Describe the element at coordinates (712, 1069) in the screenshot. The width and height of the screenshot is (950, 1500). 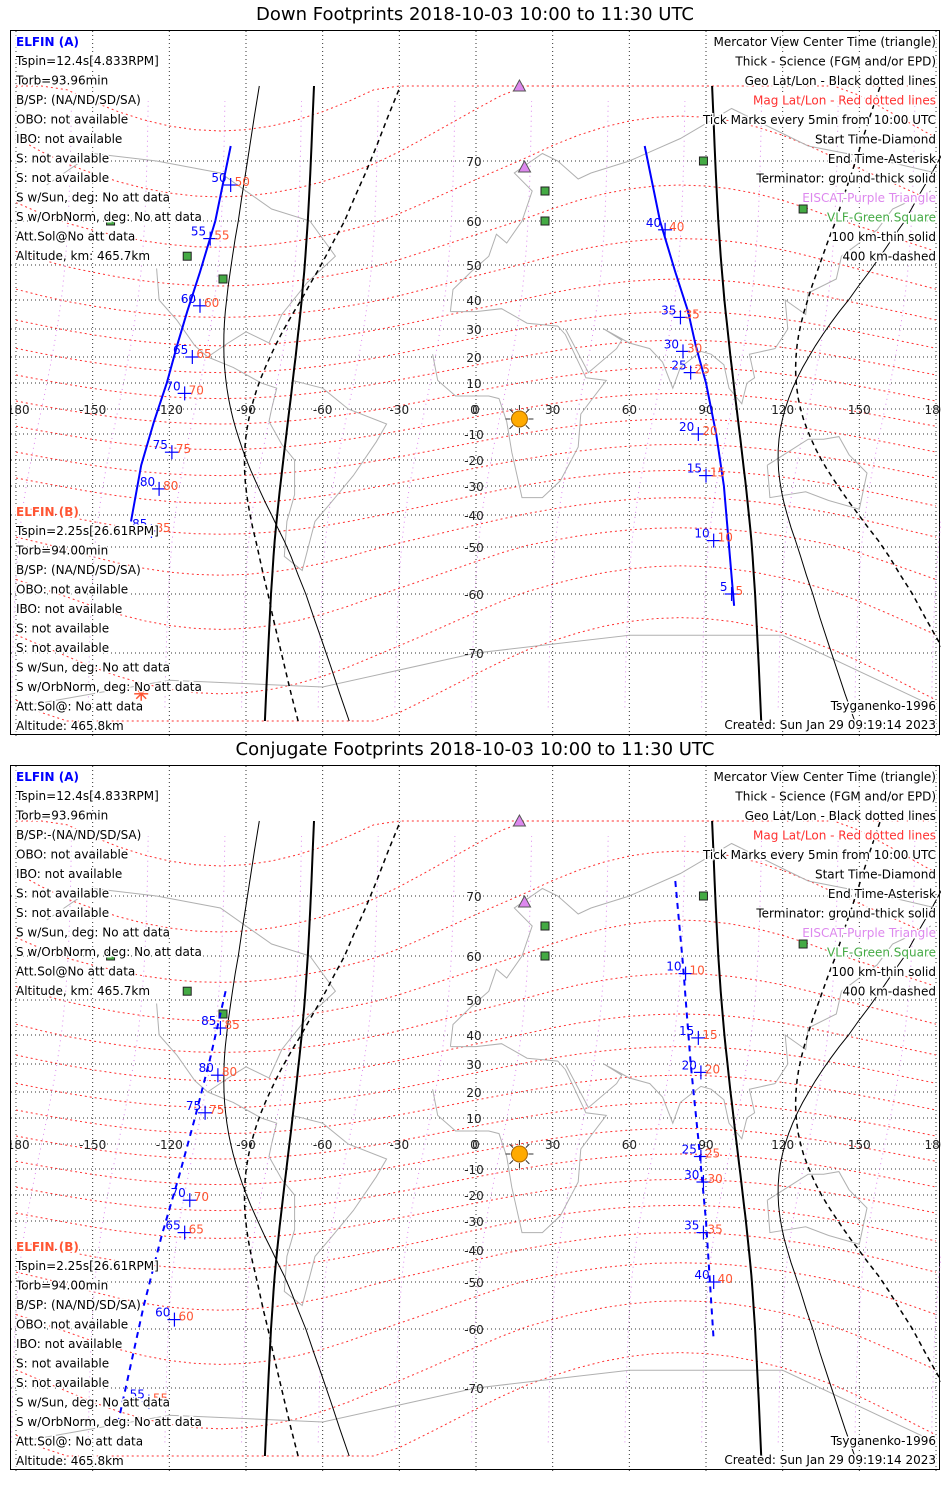
I see `tick-label-red: 20` at that location.